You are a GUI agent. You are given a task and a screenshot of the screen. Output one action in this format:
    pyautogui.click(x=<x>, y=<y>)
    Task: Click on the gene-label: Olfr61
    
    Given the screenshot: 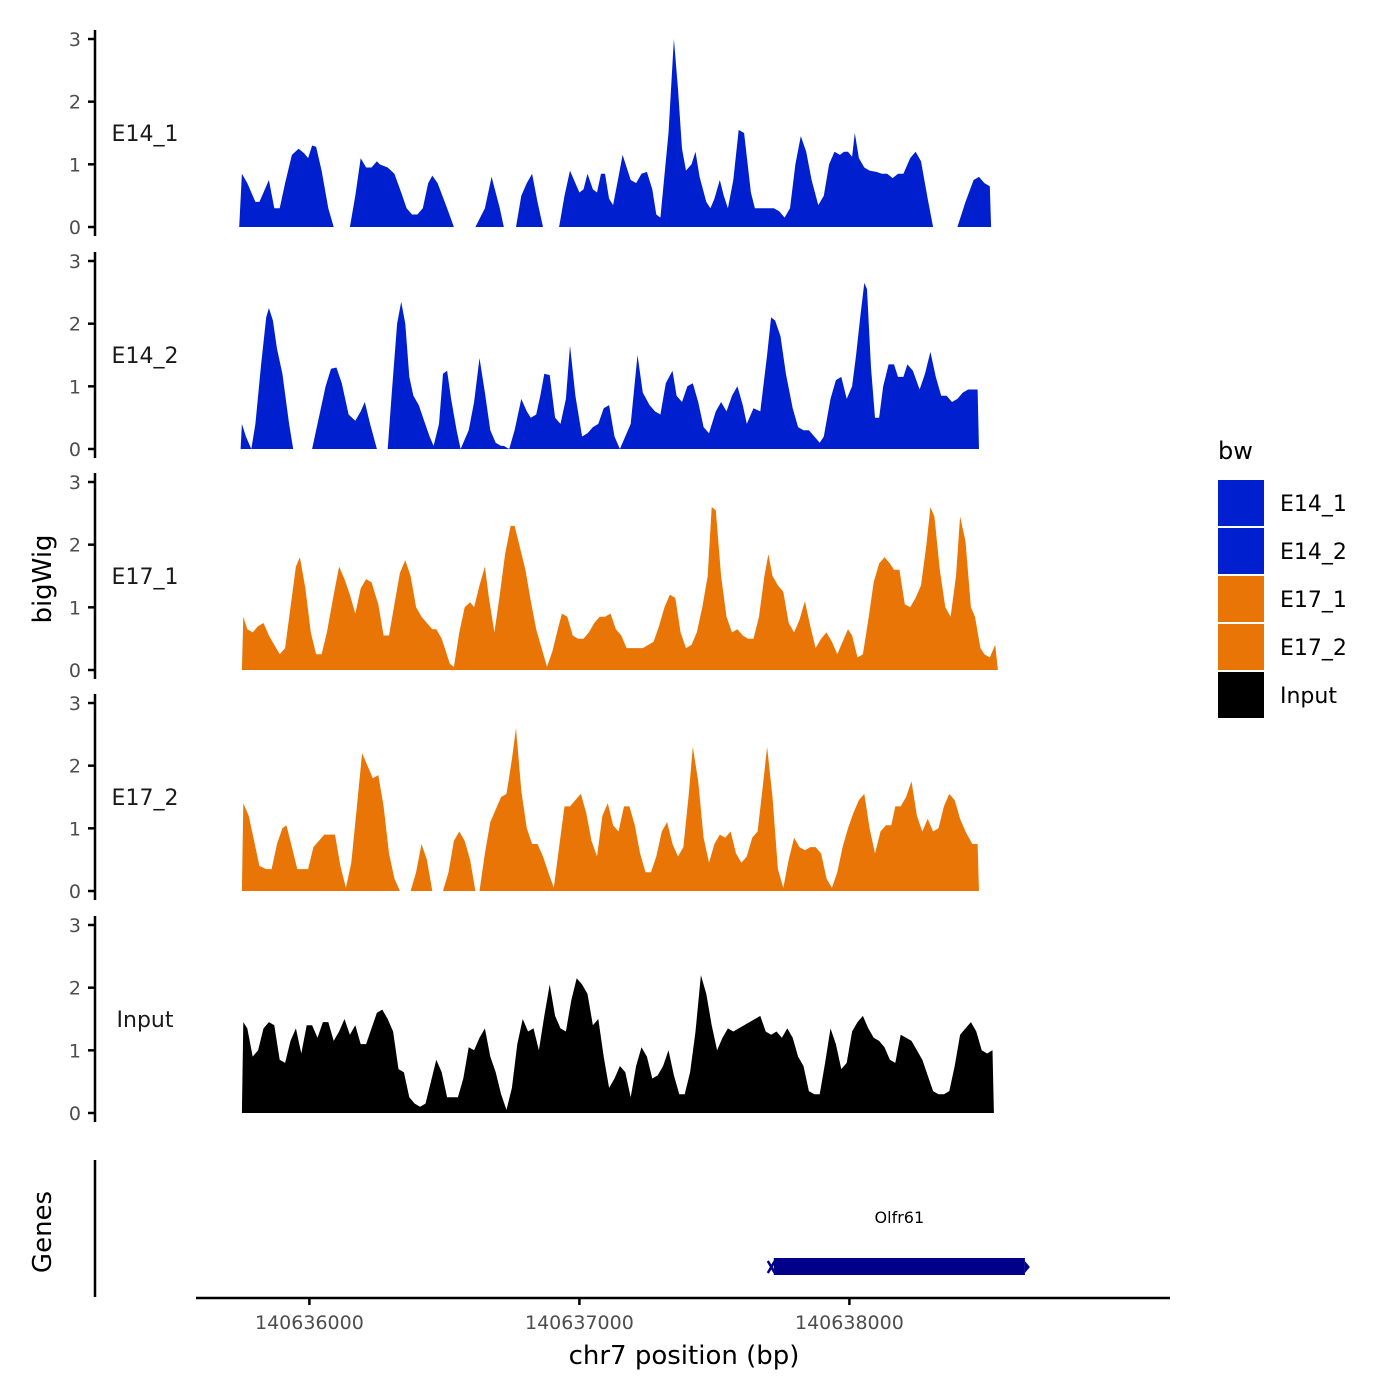 What is the action you would take?
    pyautogui.click(x=900, y=1217)
    